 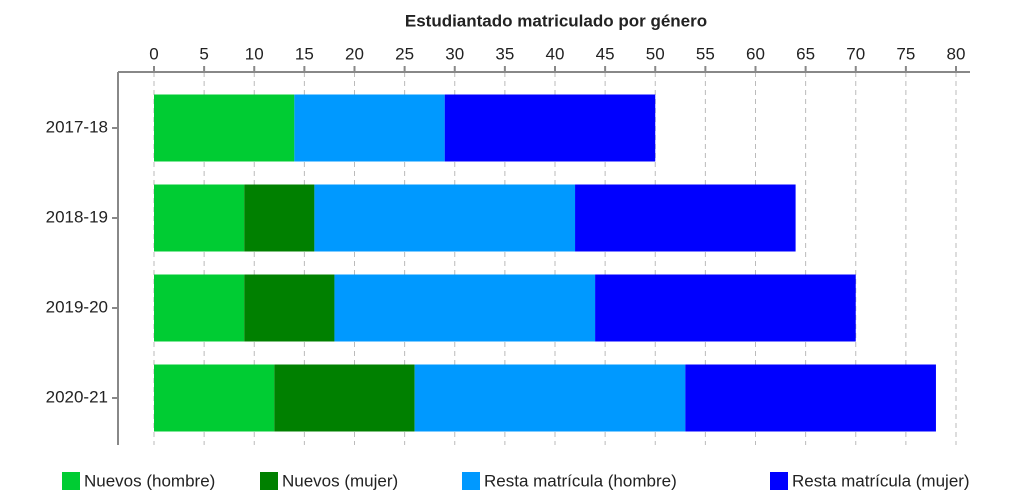 What do you see at coordinates (77, 306) in the screenshot?
I see `y-tick-label: 2019-20` at bounding box center [77, 306].